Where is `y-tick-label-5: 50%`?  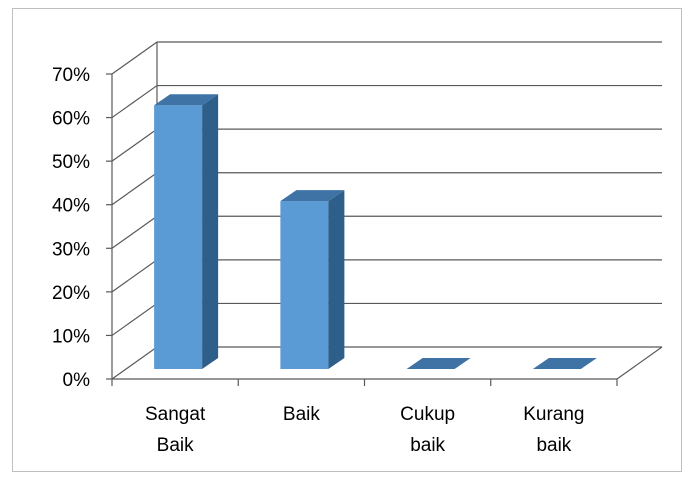 y-tick-label-5: 50% is located at coordinates (71, 162).